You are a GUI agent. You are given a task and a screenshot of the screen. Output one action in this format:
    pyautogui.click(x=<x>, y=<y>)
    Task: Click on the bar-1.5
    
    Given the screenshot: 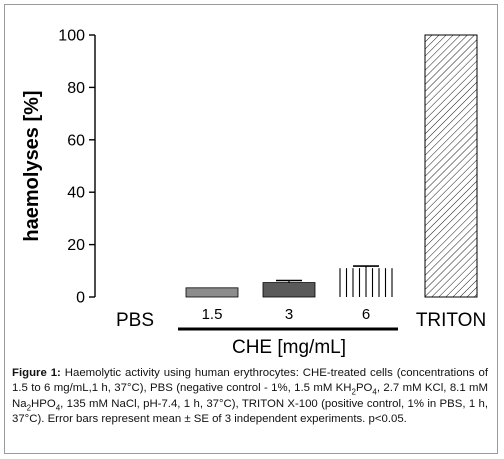 What is the action you would take?
    pyautogui.click(x=212, y=292)
    